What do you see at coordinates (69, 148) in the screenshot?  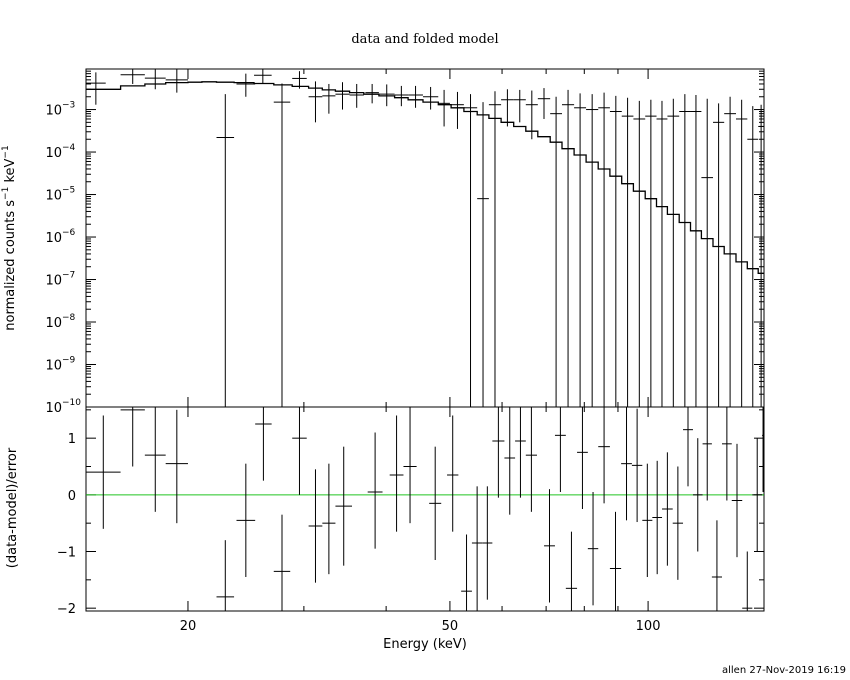 I see `y-tick-exponent: −4` at bounding box center [69, 148].